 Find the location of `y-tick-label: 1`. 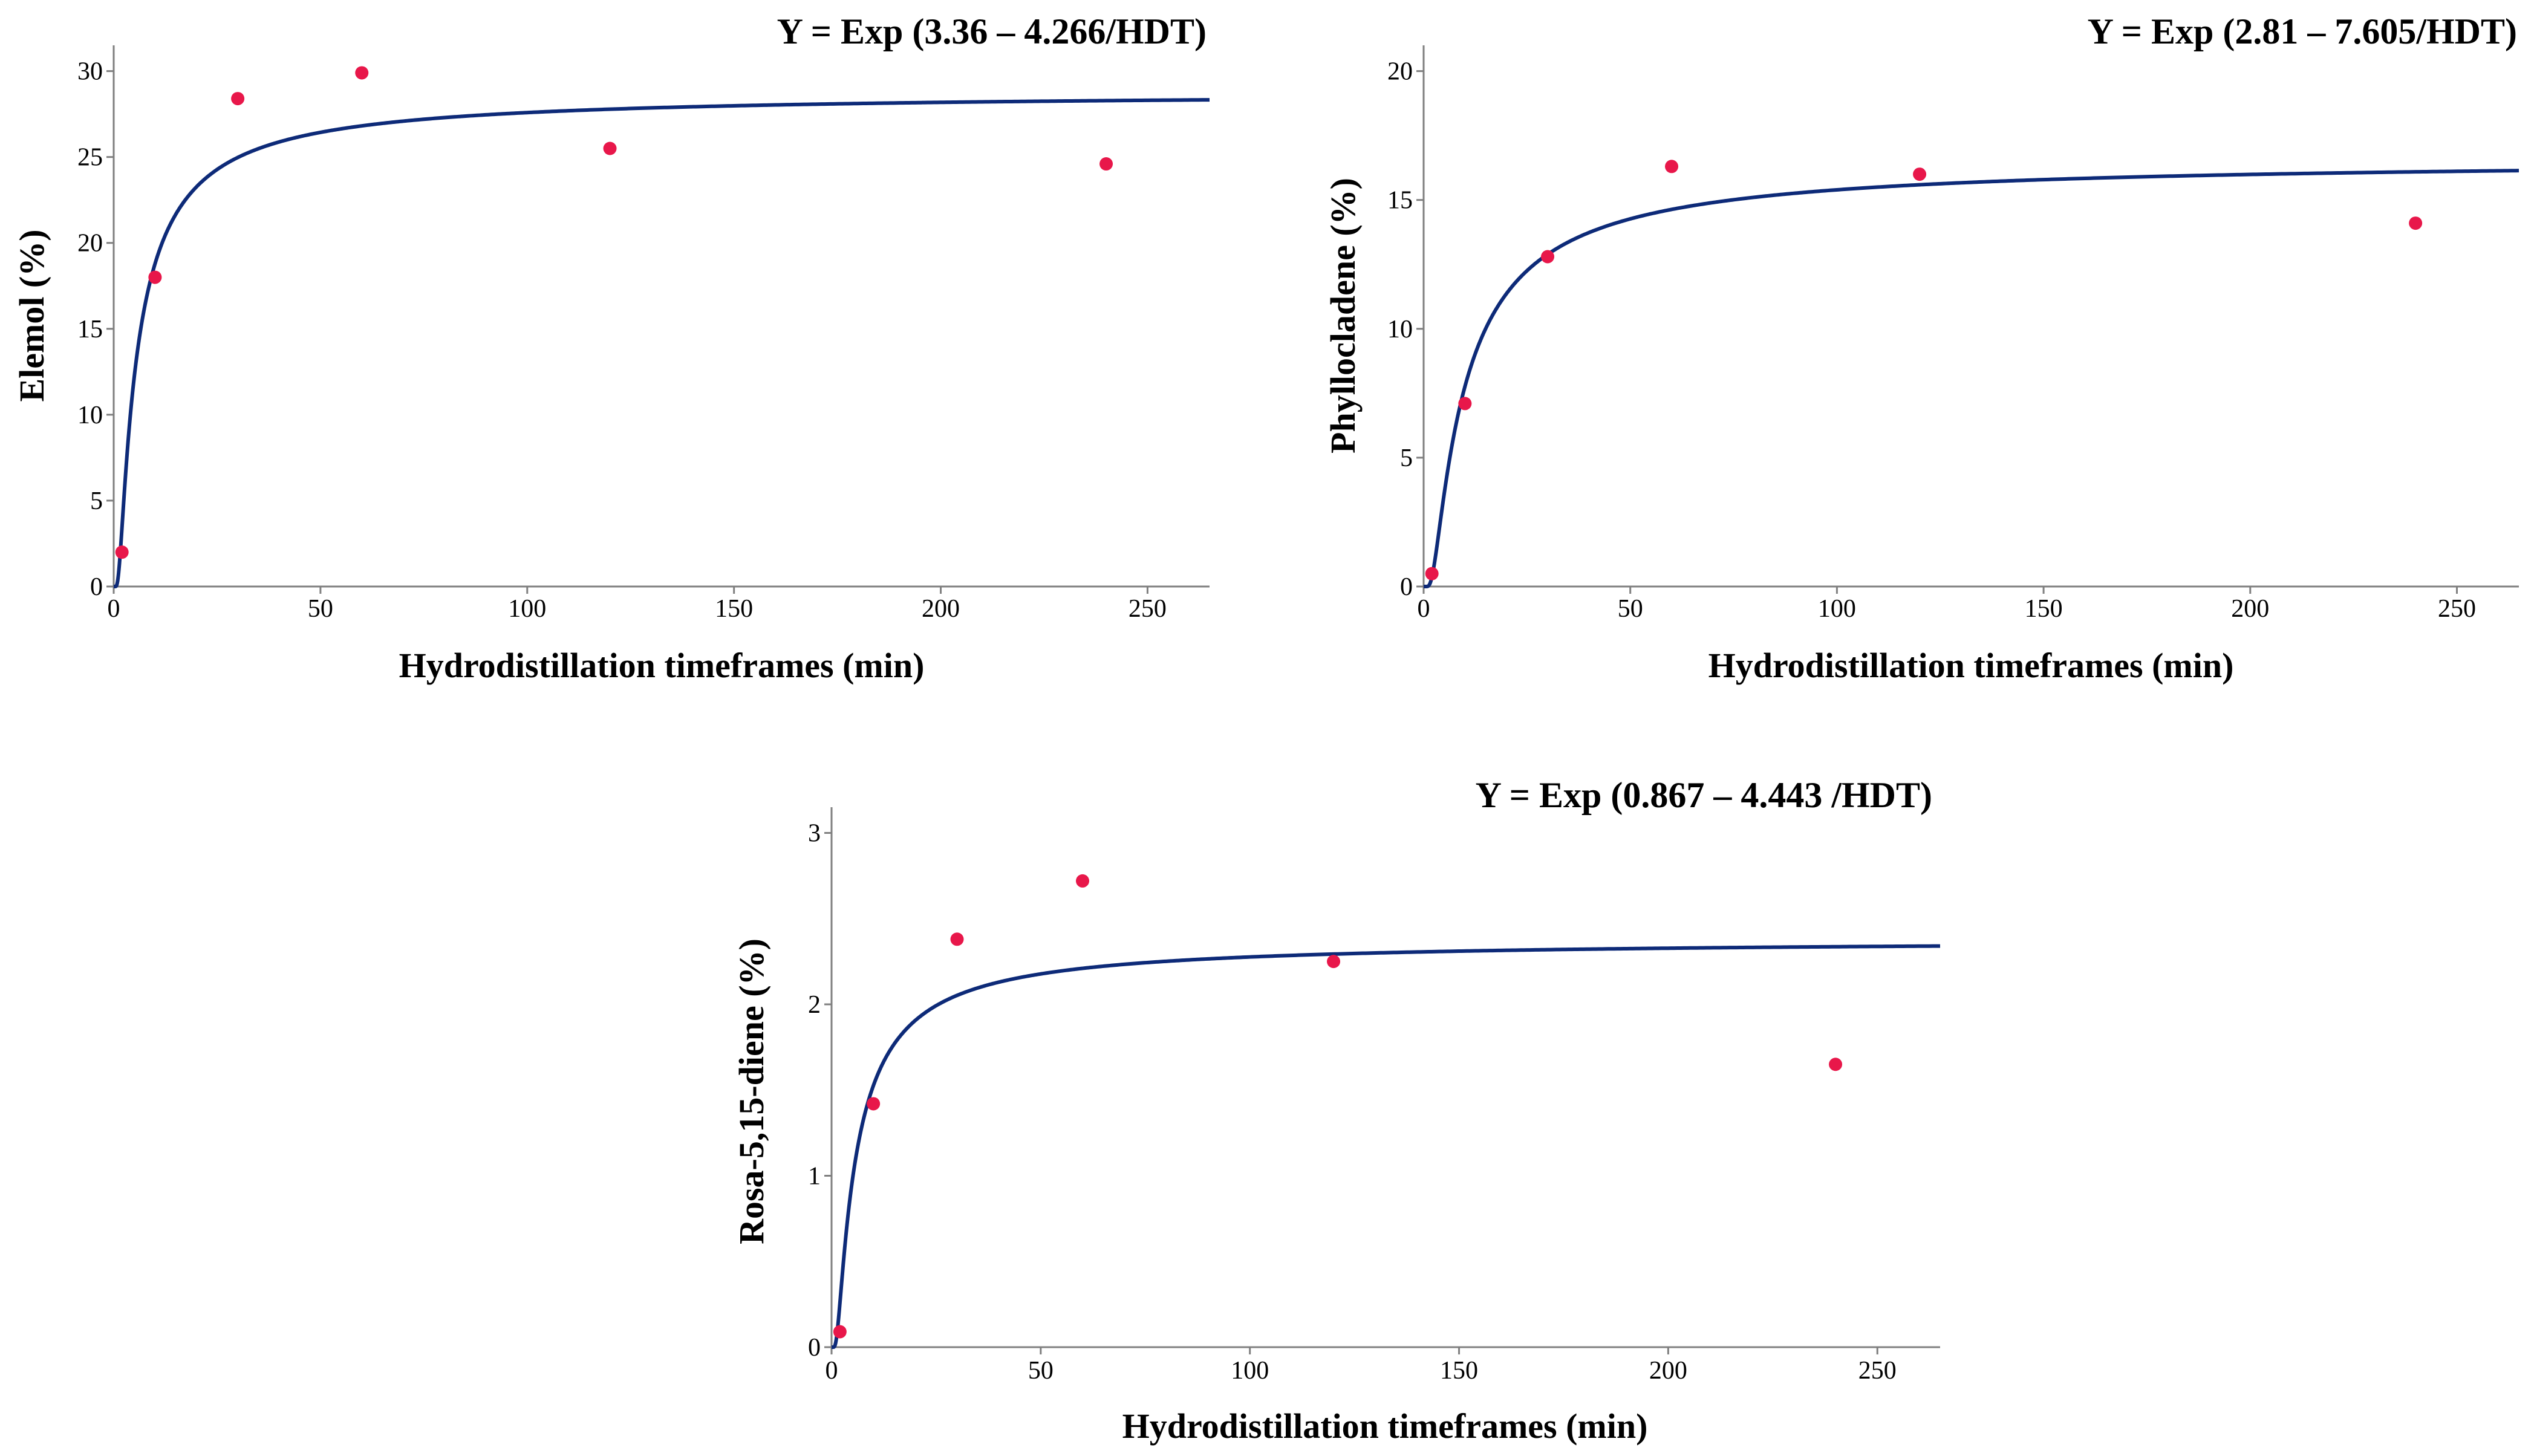

y-tick-label: 1 is located at coordinates (814, 1177).